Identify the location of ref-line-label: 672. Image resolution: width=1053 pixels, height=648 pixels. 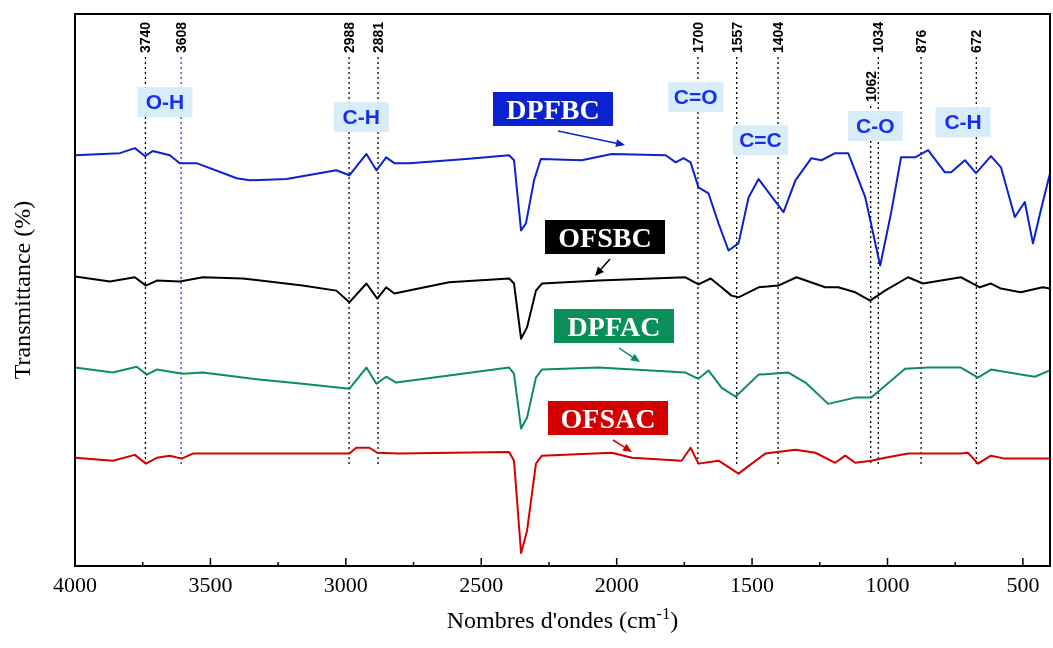
(976, 41).